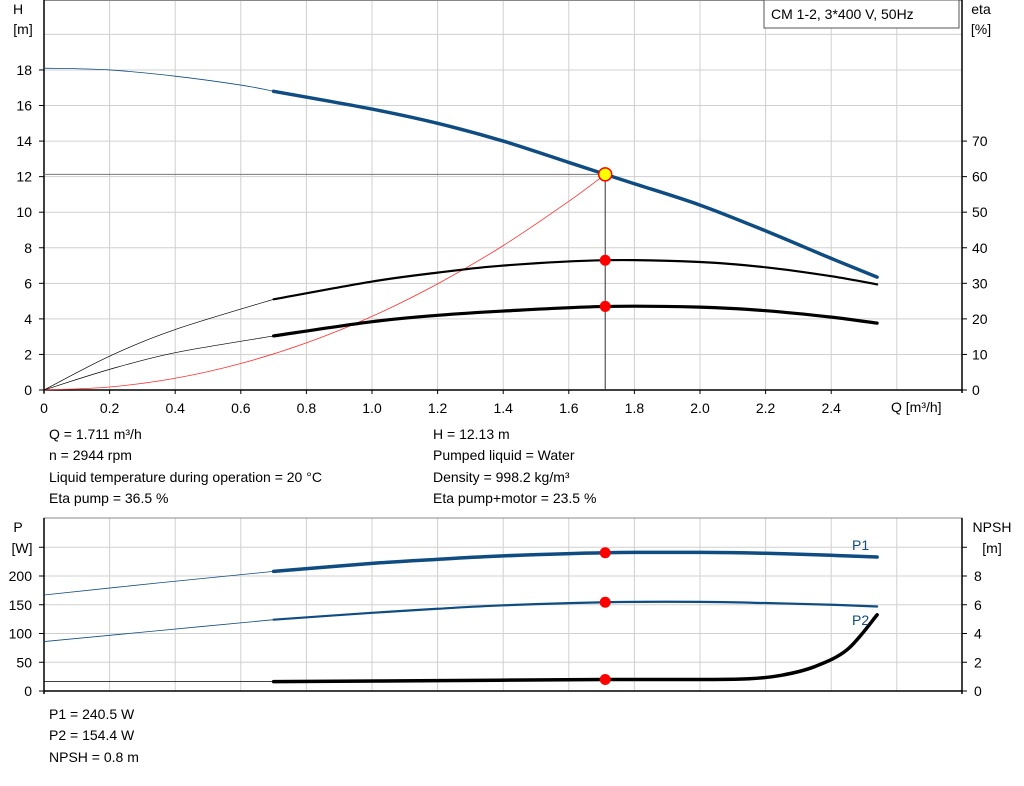 Image resolution: width=1024 pixels, height=786 pixels. Describe the element at coordinates (916, 407) in the screenshot. I see `q-axis-label: Q [m³/h]` at that location.